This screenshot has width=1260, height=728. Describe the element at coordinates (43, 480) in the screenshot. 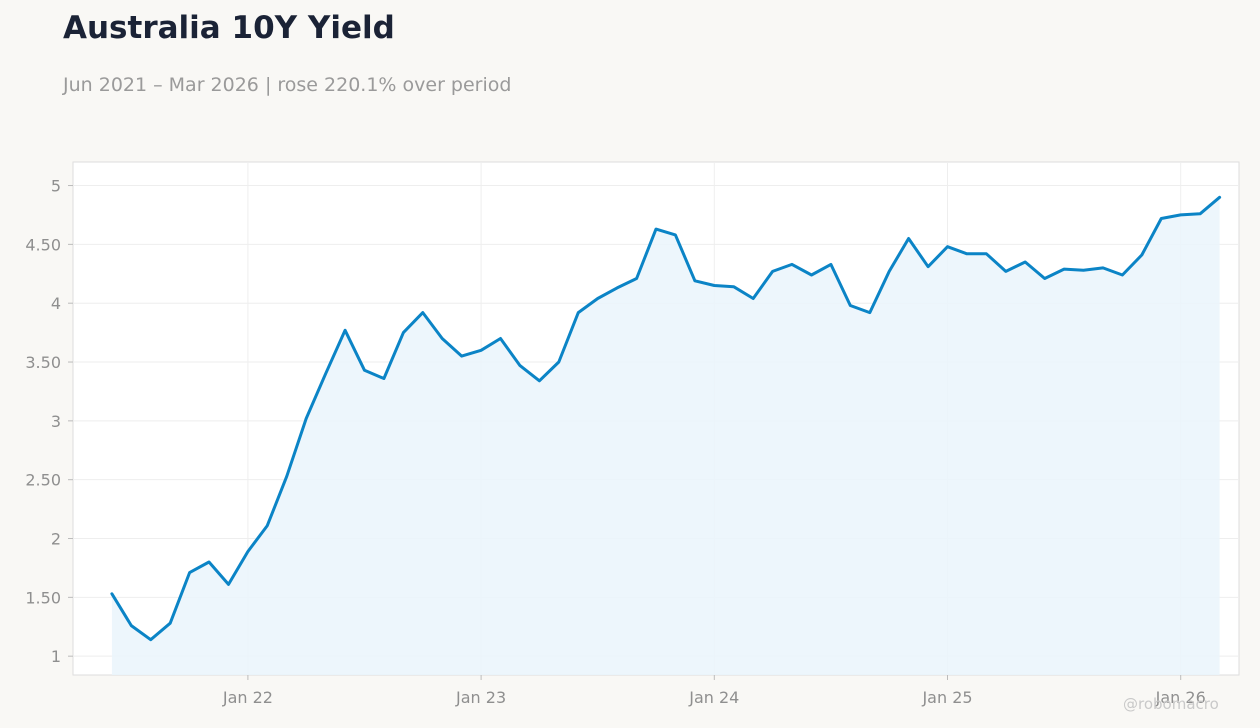

I see `y-tick-label: 2.50` at that location.